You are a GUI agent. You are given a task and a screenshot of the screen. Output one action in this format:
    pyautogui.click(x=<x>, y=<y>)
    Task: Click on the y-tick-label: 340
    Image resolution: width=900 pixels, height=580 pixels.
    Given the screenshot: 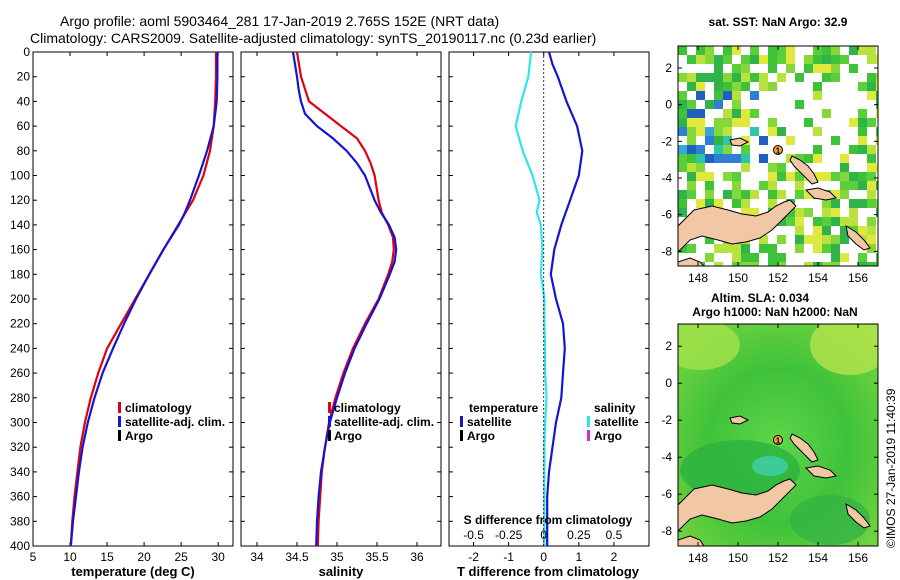 What is the action you would take?
    pyautogui.click(x=20, y=472)
    